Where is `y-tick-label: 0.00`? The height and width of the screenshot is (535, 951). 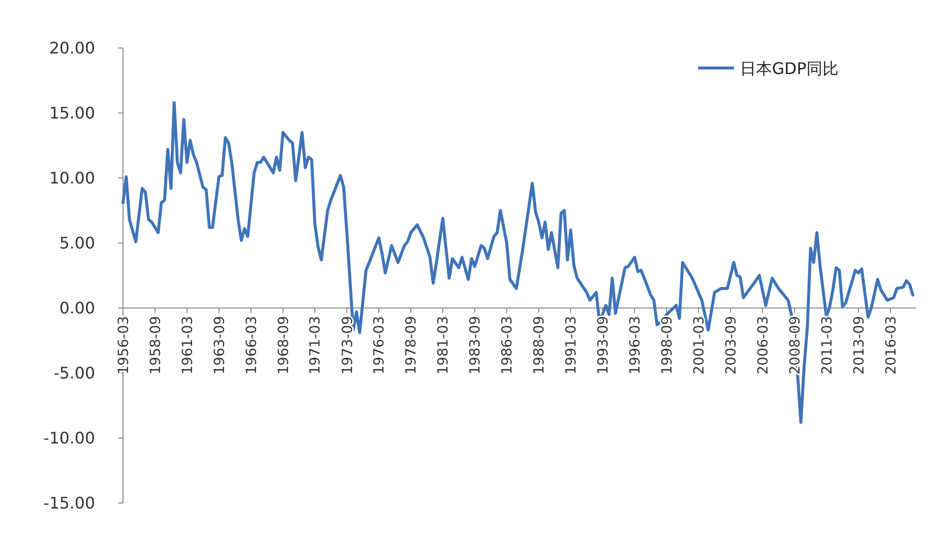
y-tick-label: 0.00 is located at coordinates (77, 308).